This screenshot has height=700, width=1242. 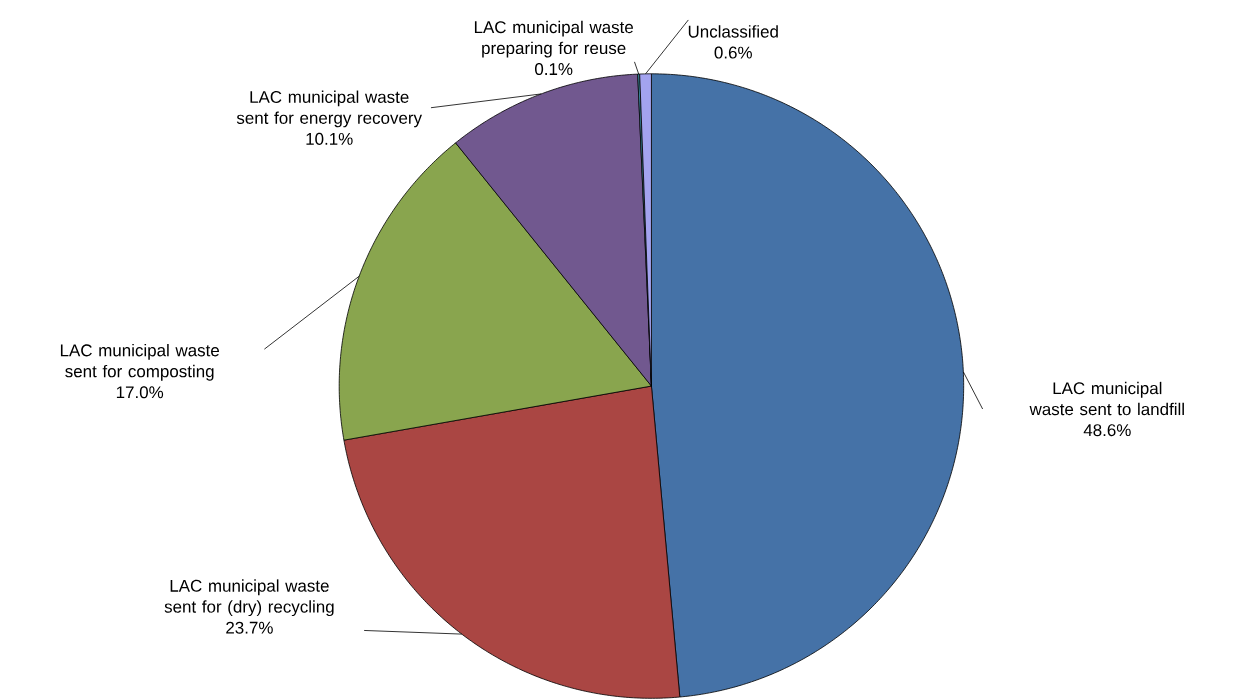 I want to click on slice-label: LAC municipal waste preparing for reuse, so click(x=553, y=39).